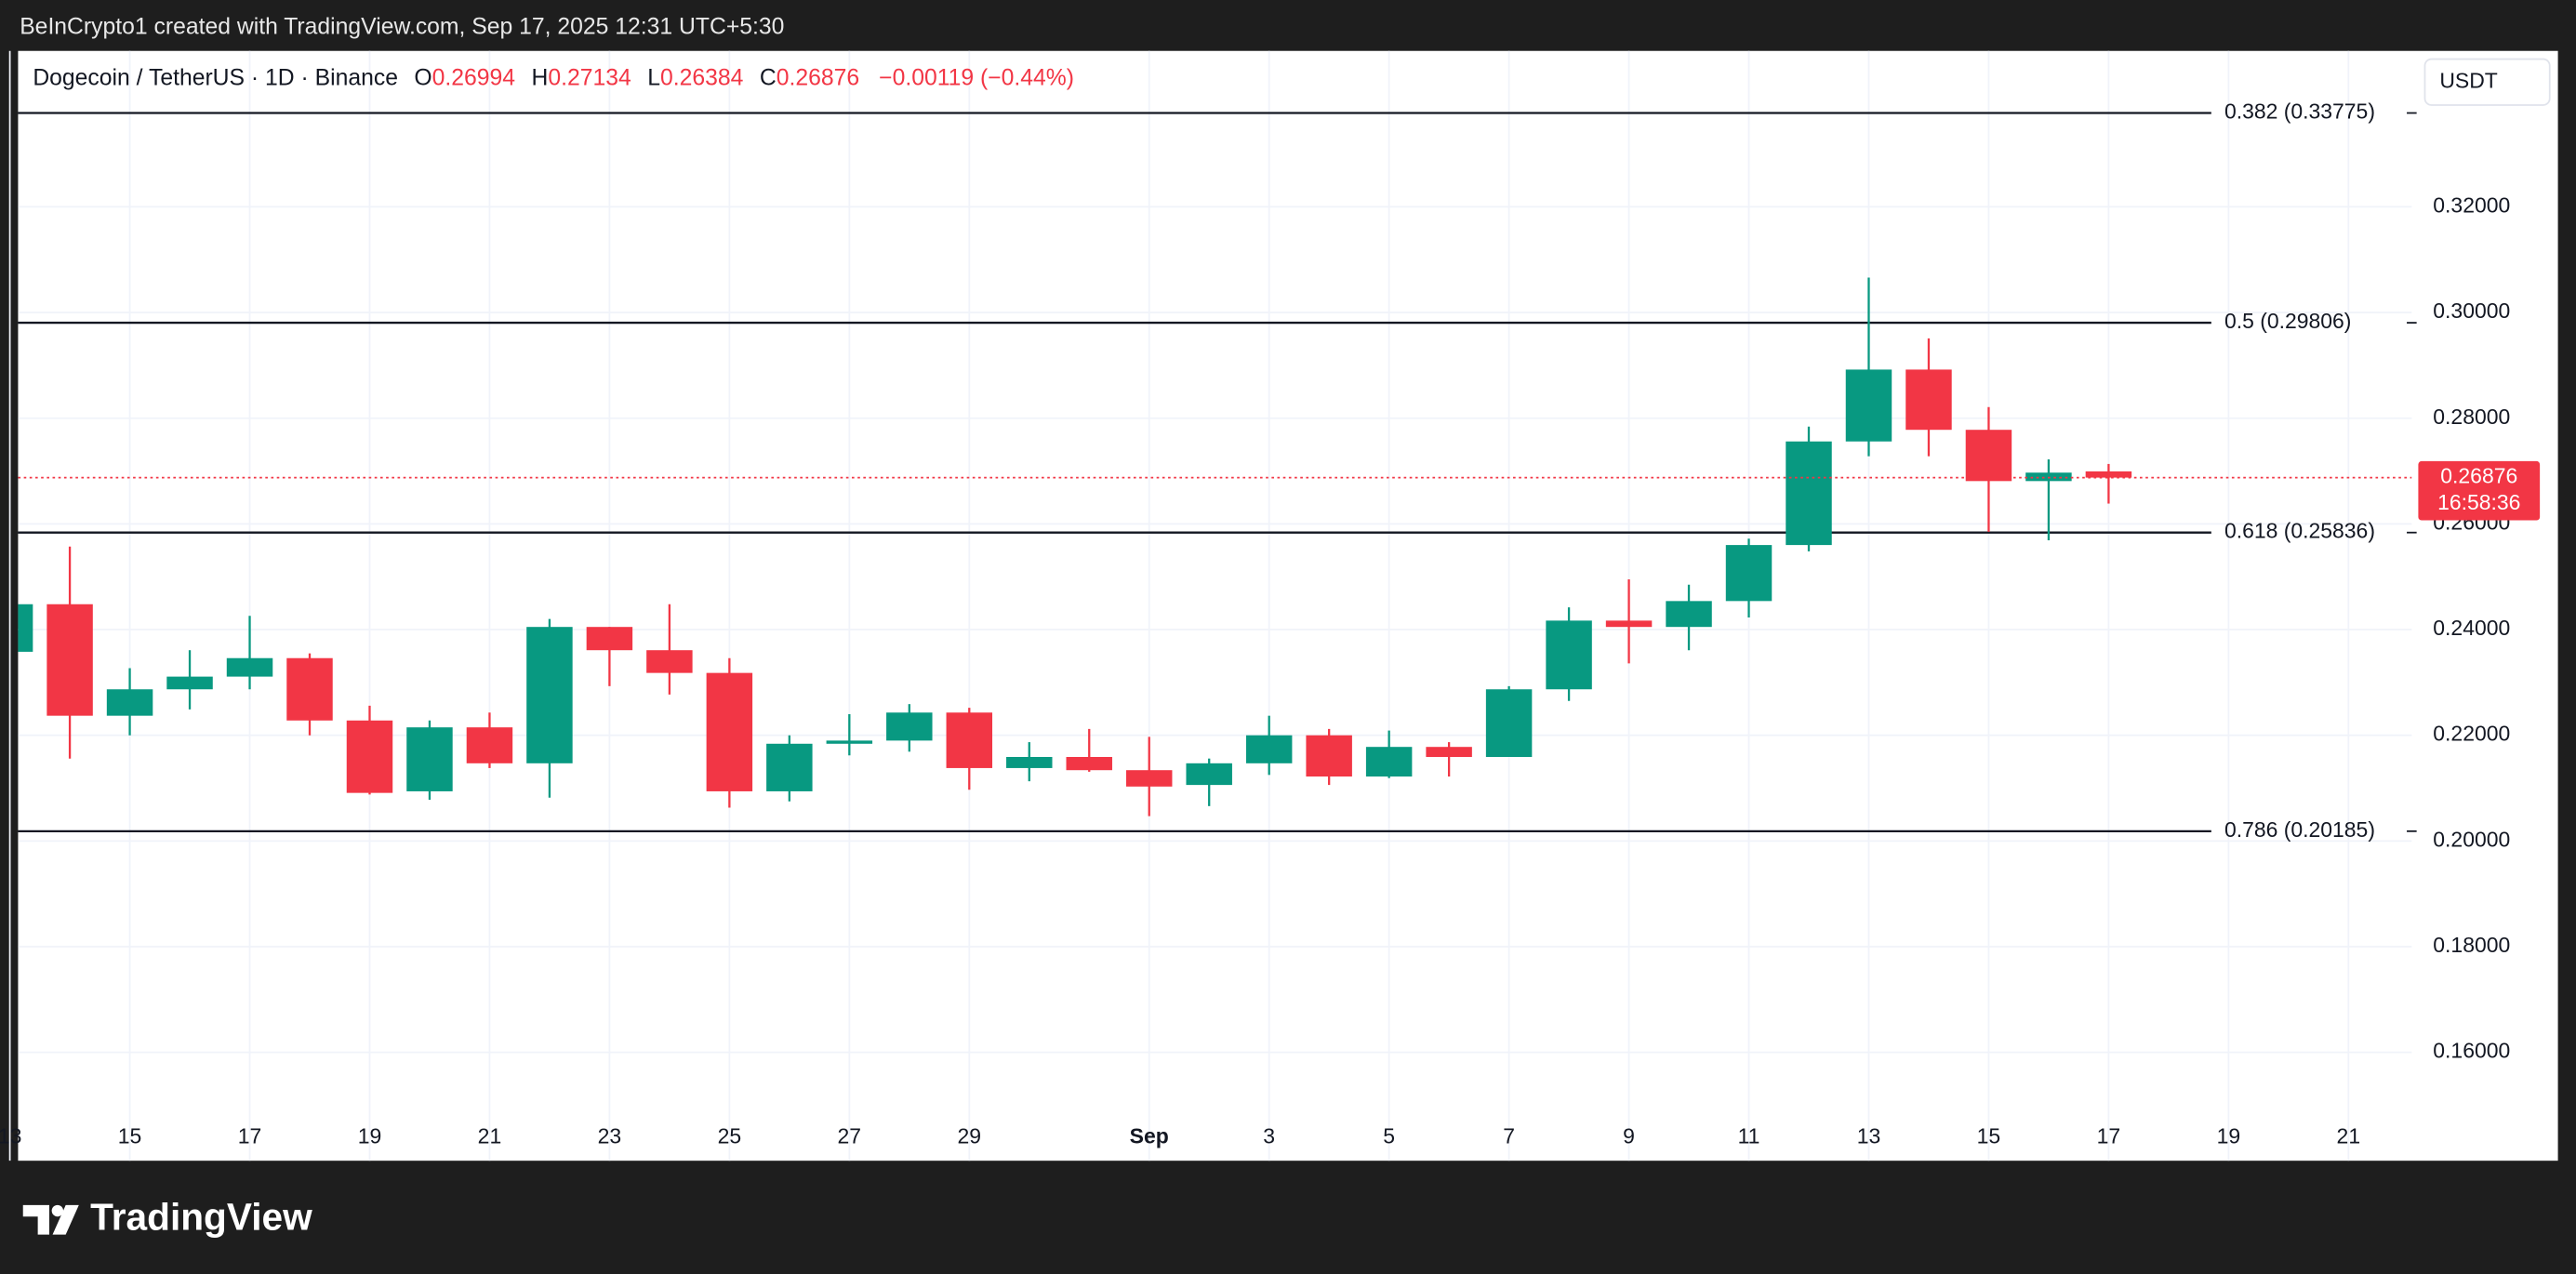 This screenshot has width=2576, height=1274. I want to click on ohlc-label: O, so click(423, 77).